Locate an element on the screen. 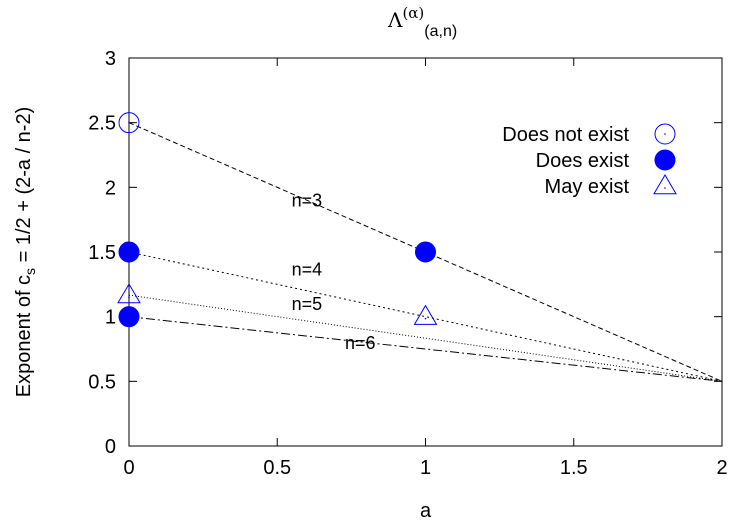  y-axis-label: Exponent of cs = 1/2 + (2-a / n-2) is located at coordinates (25, 252).